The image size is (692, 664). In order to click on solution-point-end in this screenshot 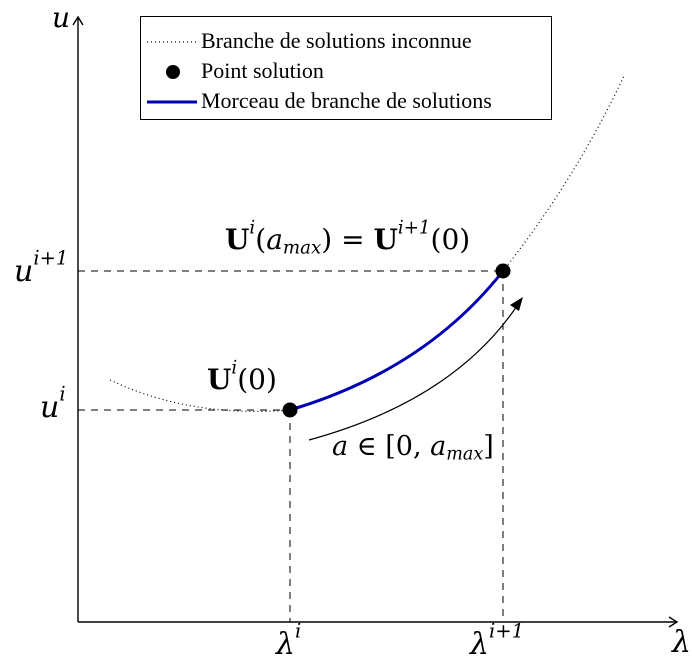, I will do `click(503, 271)`.